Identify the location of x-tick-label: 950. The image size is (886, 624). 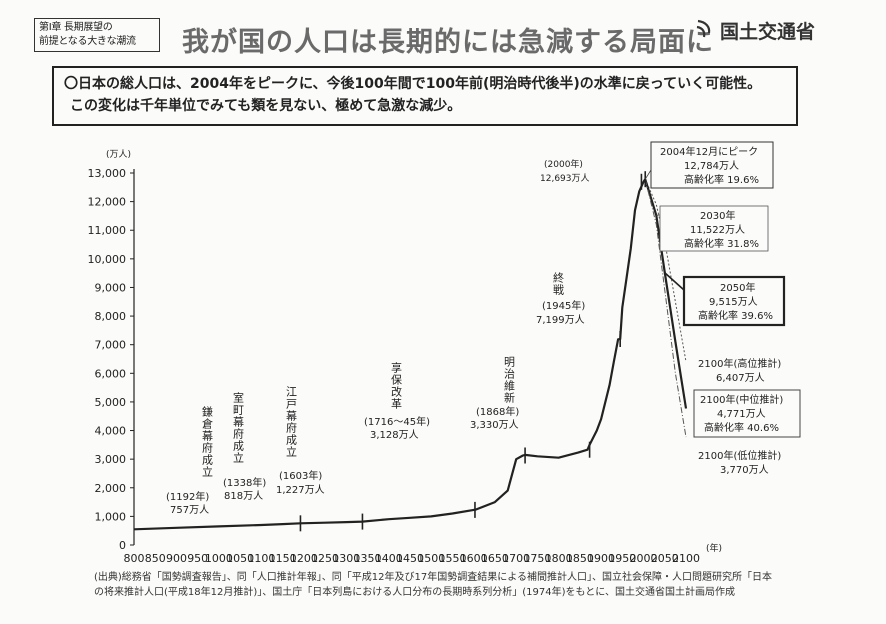
(197, 558).